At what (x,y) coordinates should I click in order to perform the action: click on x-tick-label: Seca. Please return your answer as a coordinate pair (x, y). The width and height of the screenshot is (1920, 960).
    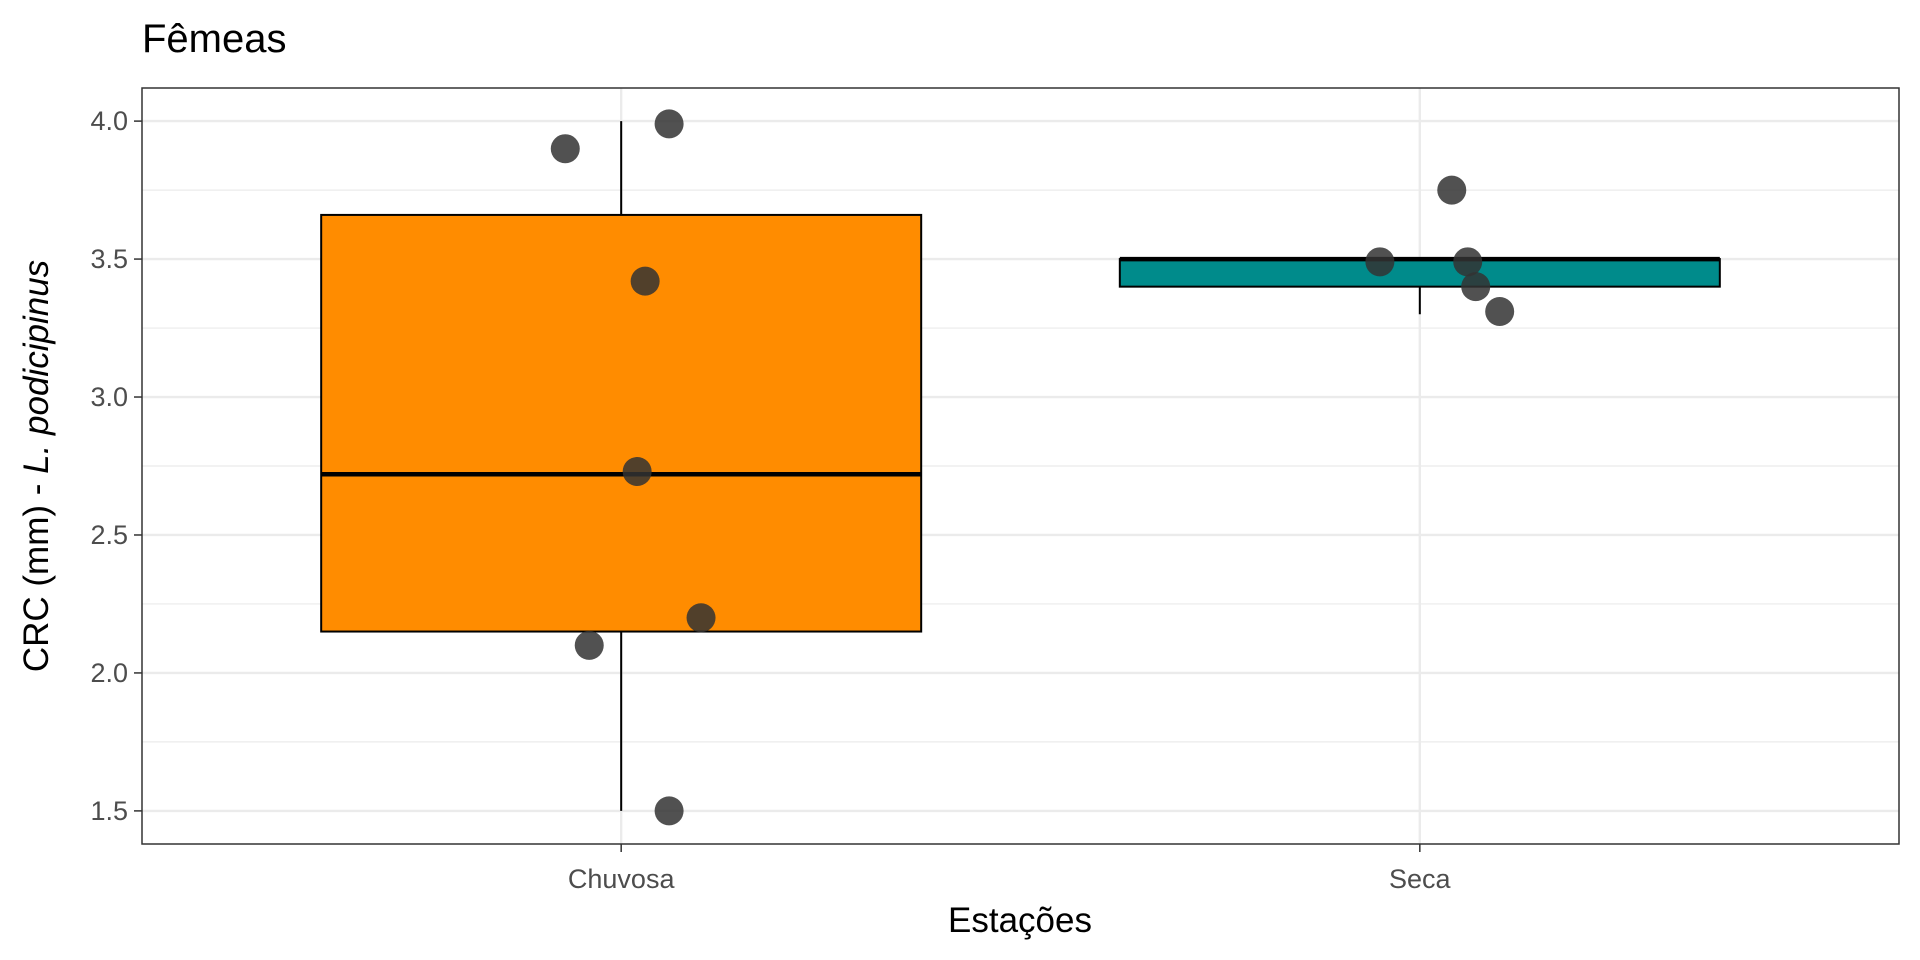
    Looking at the image, I should click on (1420, 879).